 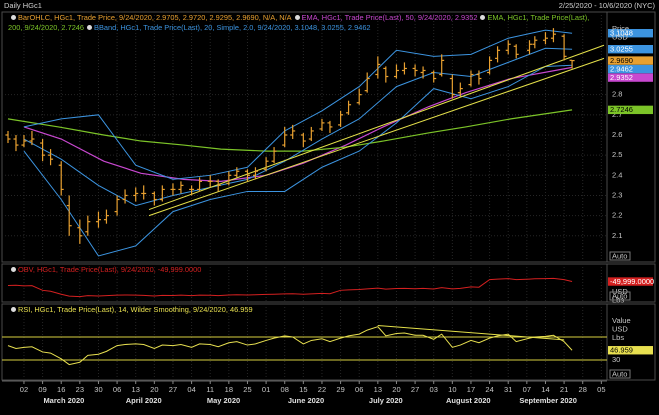 I want to click on value-badge-label: -49,999.0000, so click(x=632, y=281).